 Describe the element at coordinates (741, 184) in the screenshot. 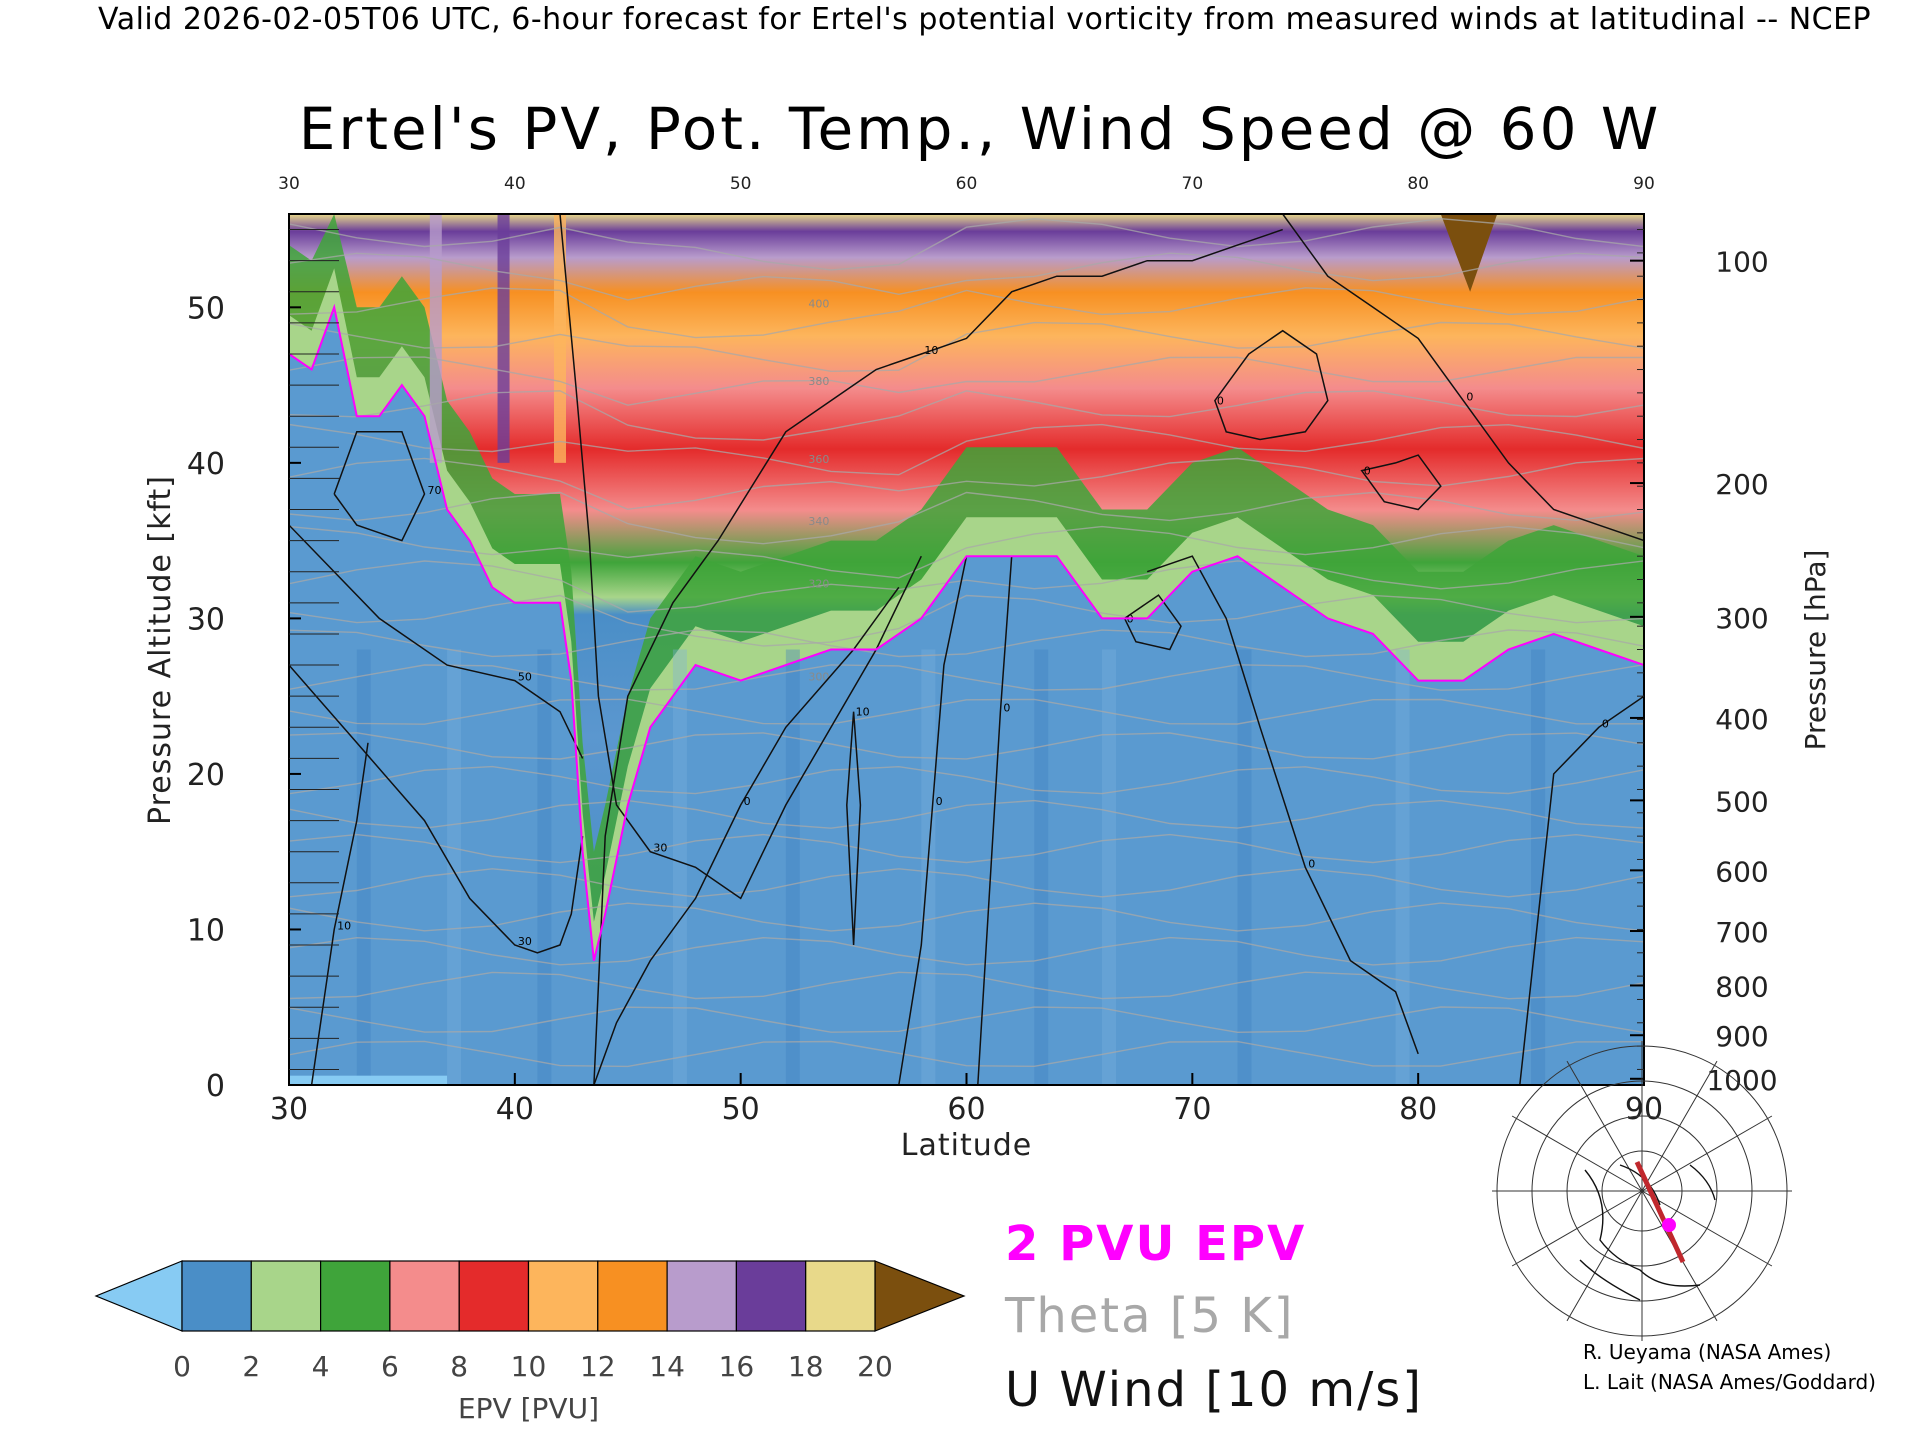

I see `x-top-tick-label: 50` at that location.